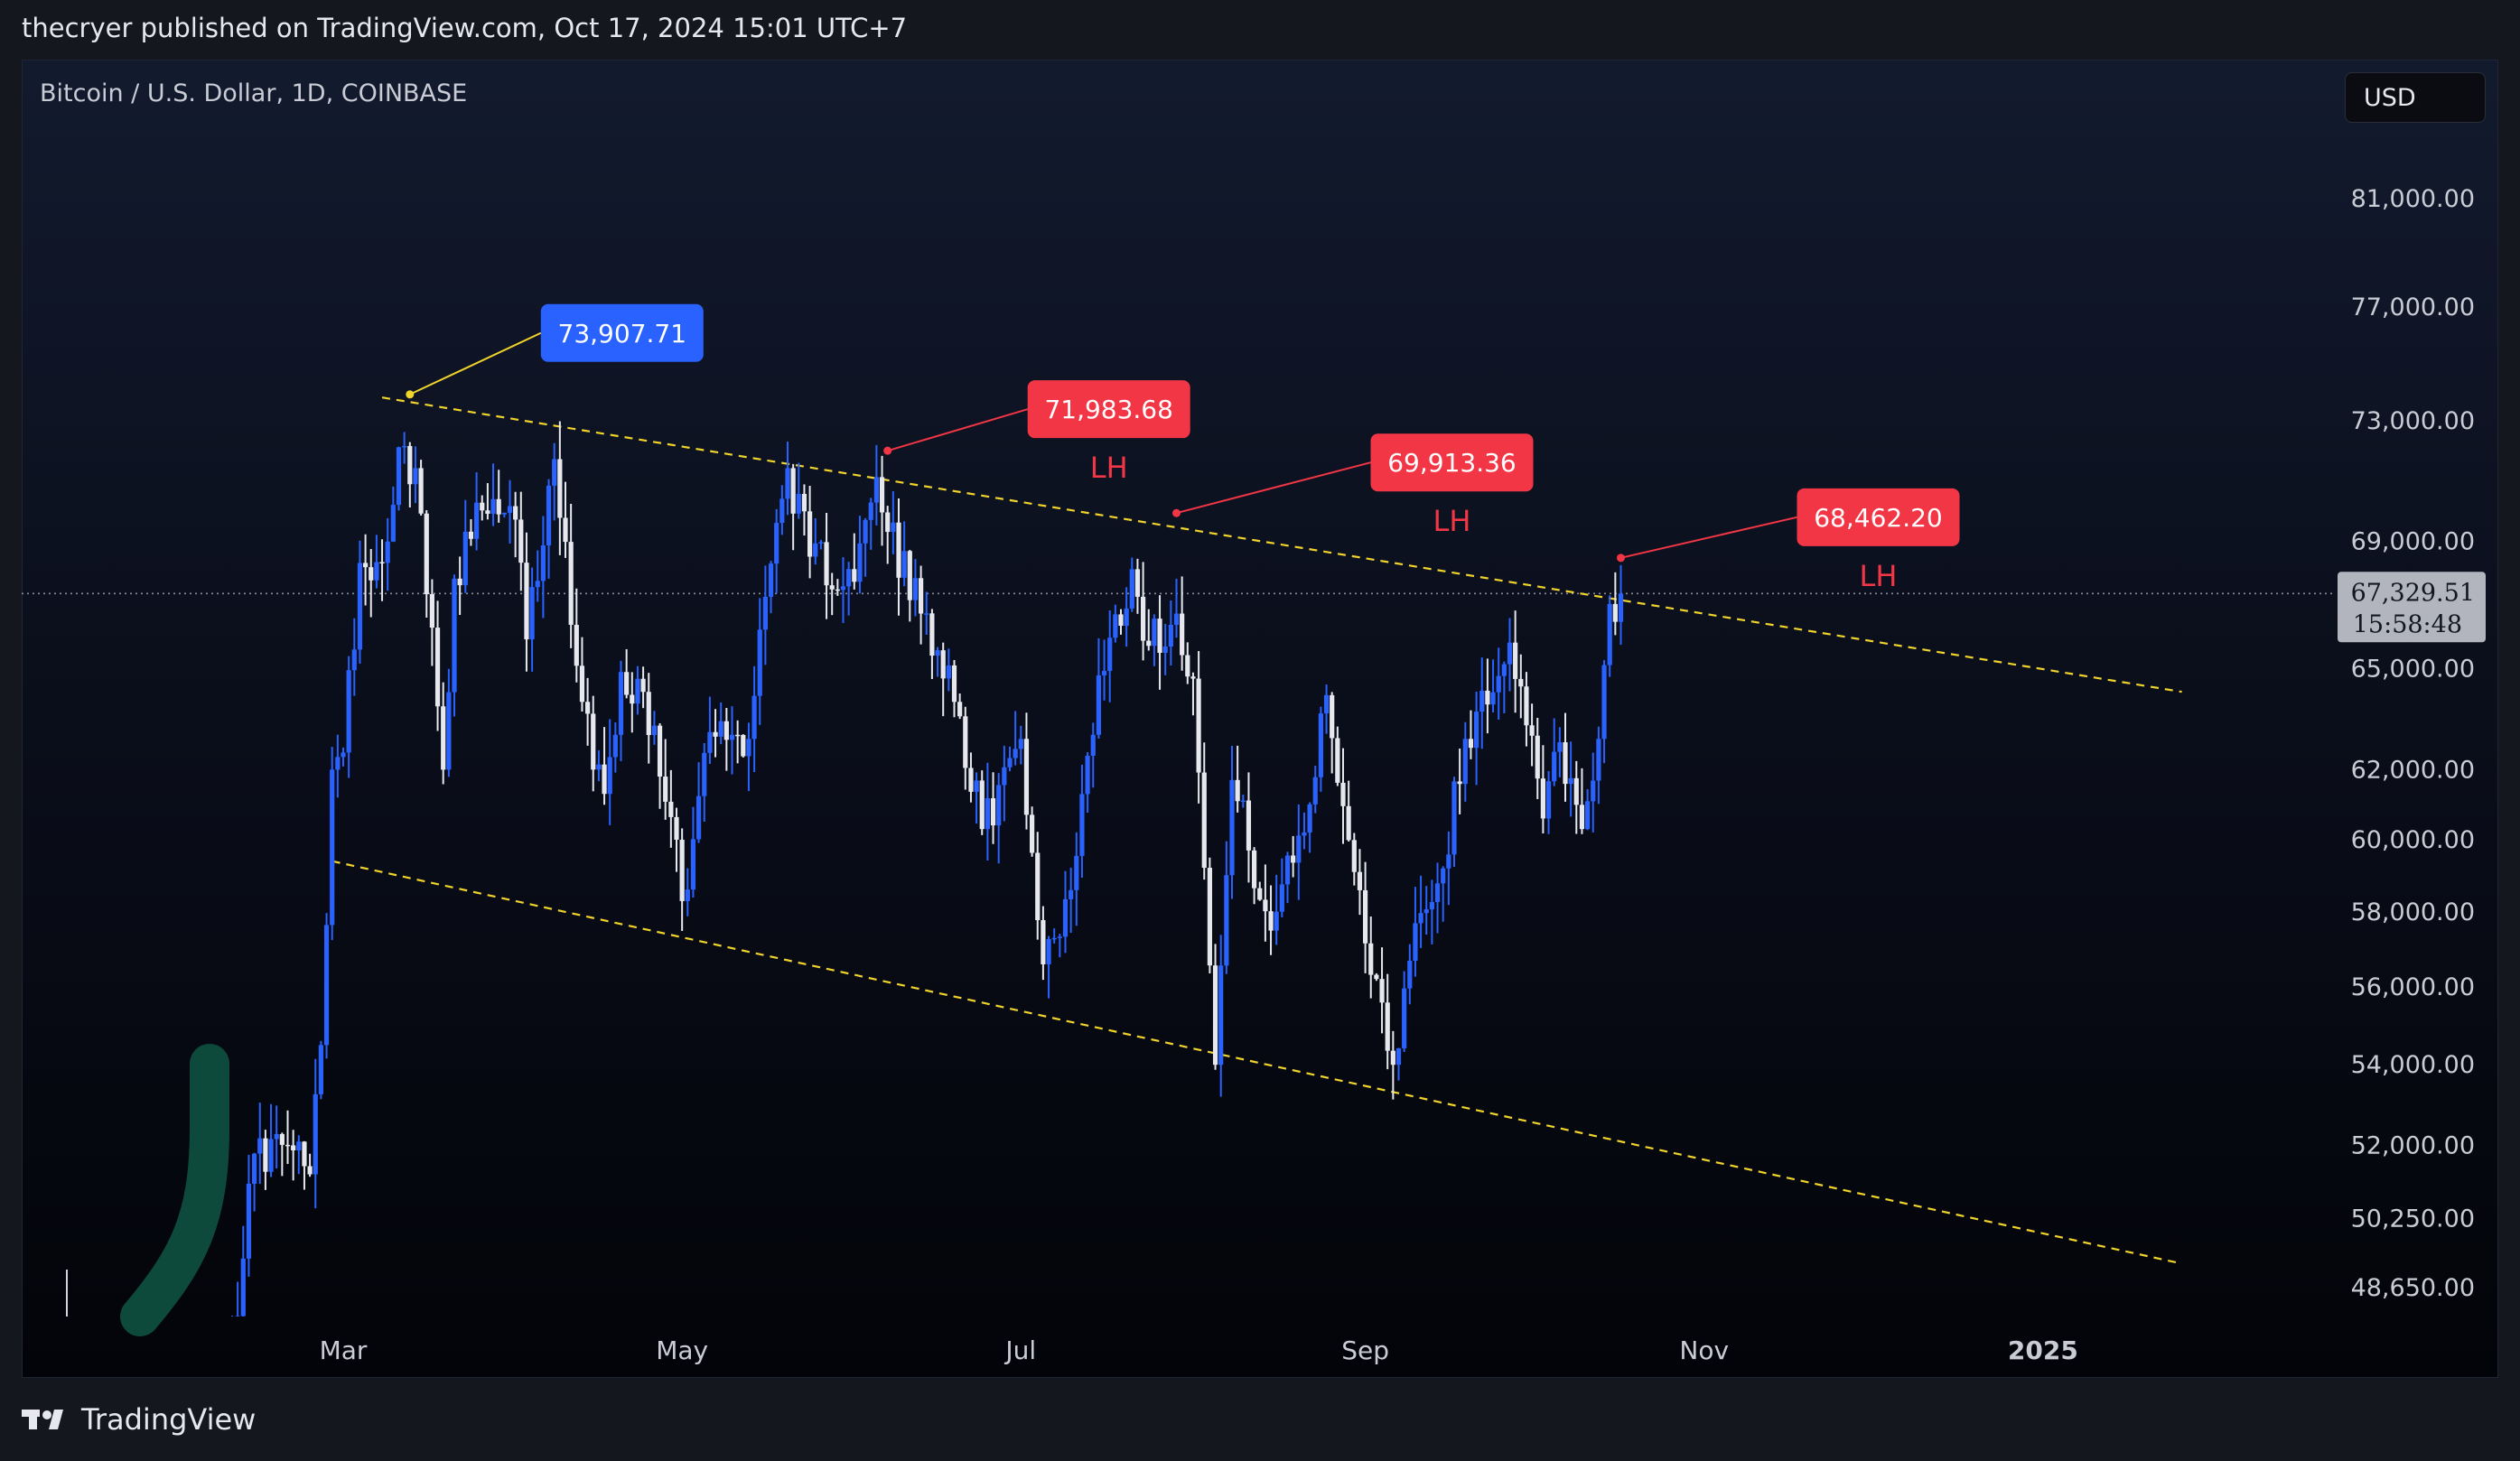 The width and height of the screenshot is (2520, 1461). What do you see at coordinates (1452, 463) in the screenshot?
I see `annotation-price-label: 69,913.36` at bounding box center [1452, 463].